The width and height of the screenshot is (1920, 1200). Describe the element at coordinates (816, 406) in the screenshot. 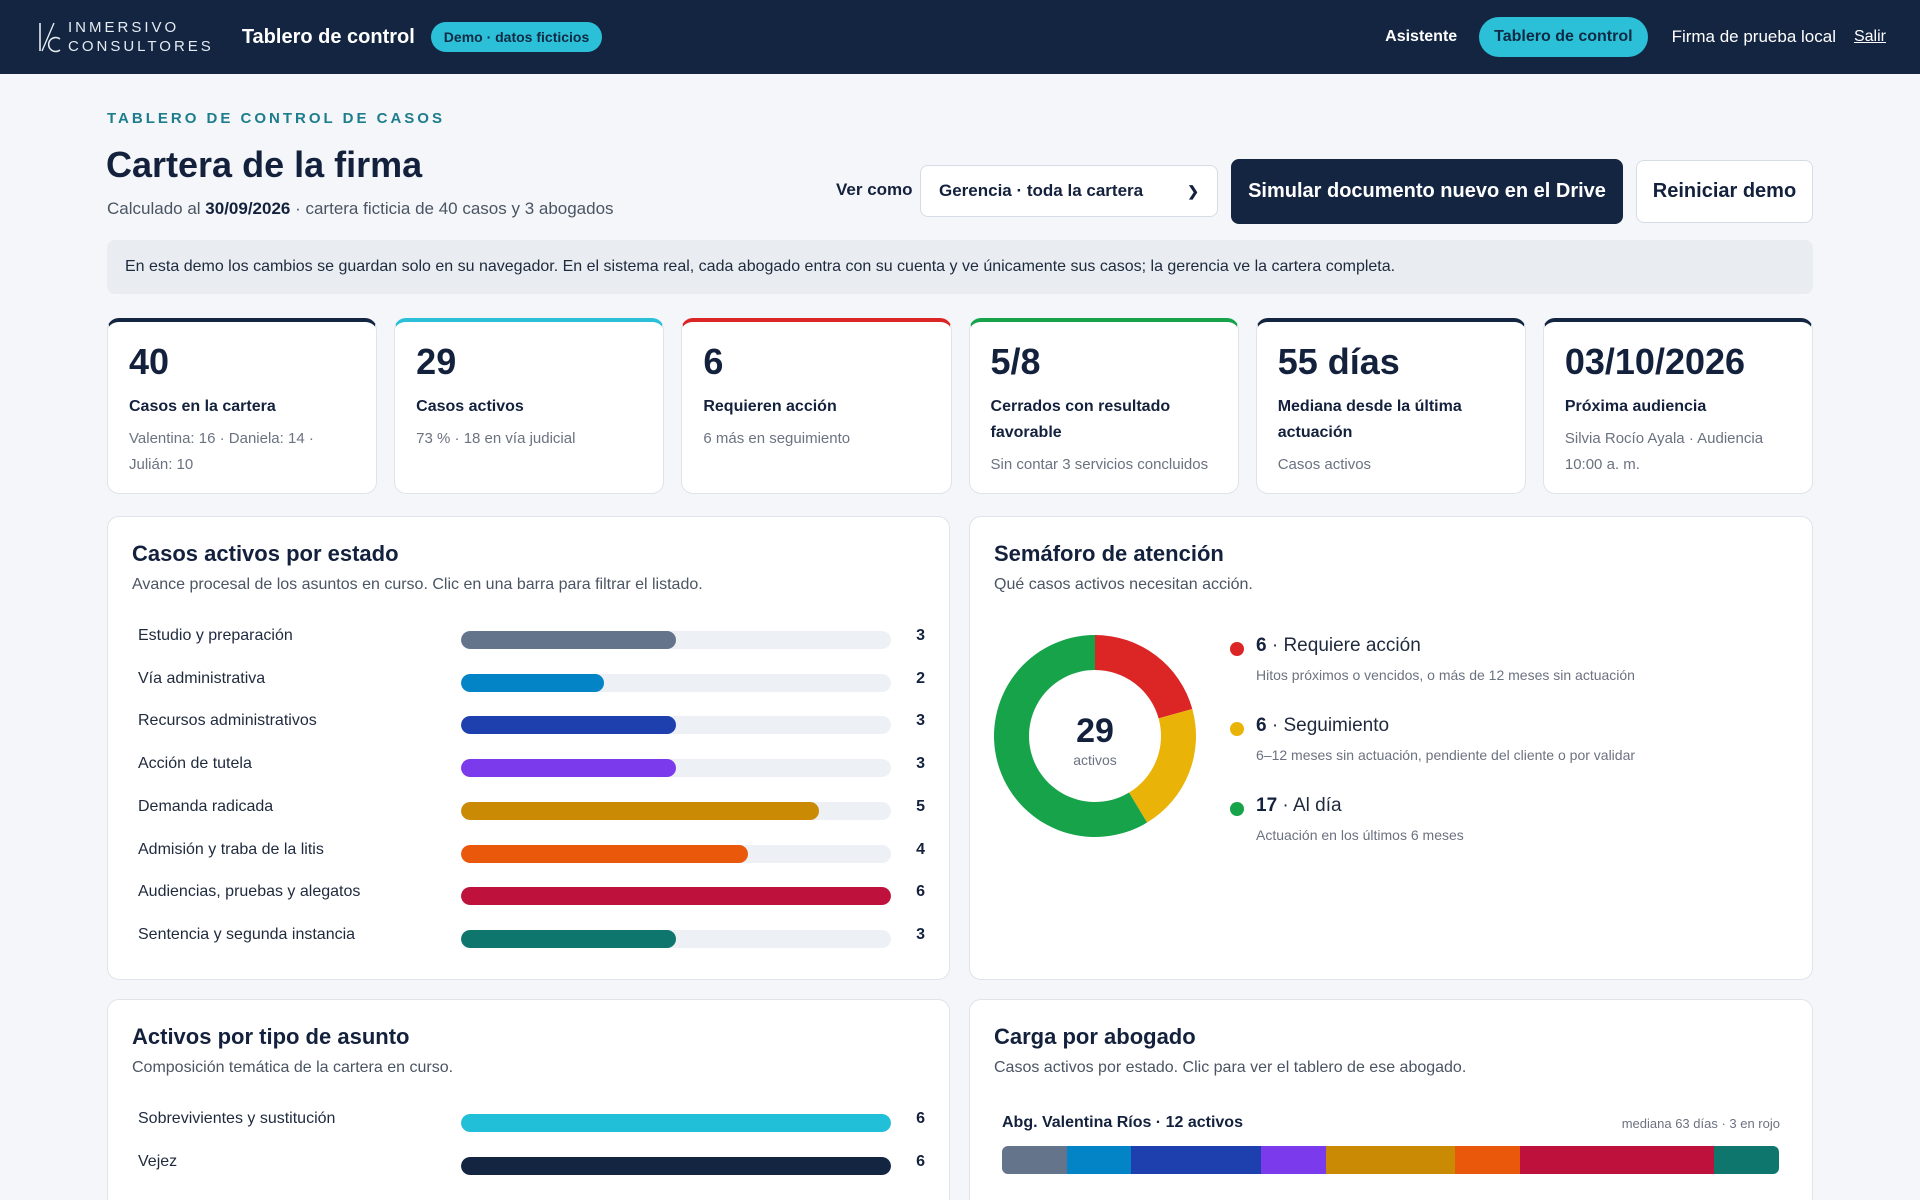

I see `kpi-card-require-action: 6 Requieren acción 6 más en seguimiento` at that location.